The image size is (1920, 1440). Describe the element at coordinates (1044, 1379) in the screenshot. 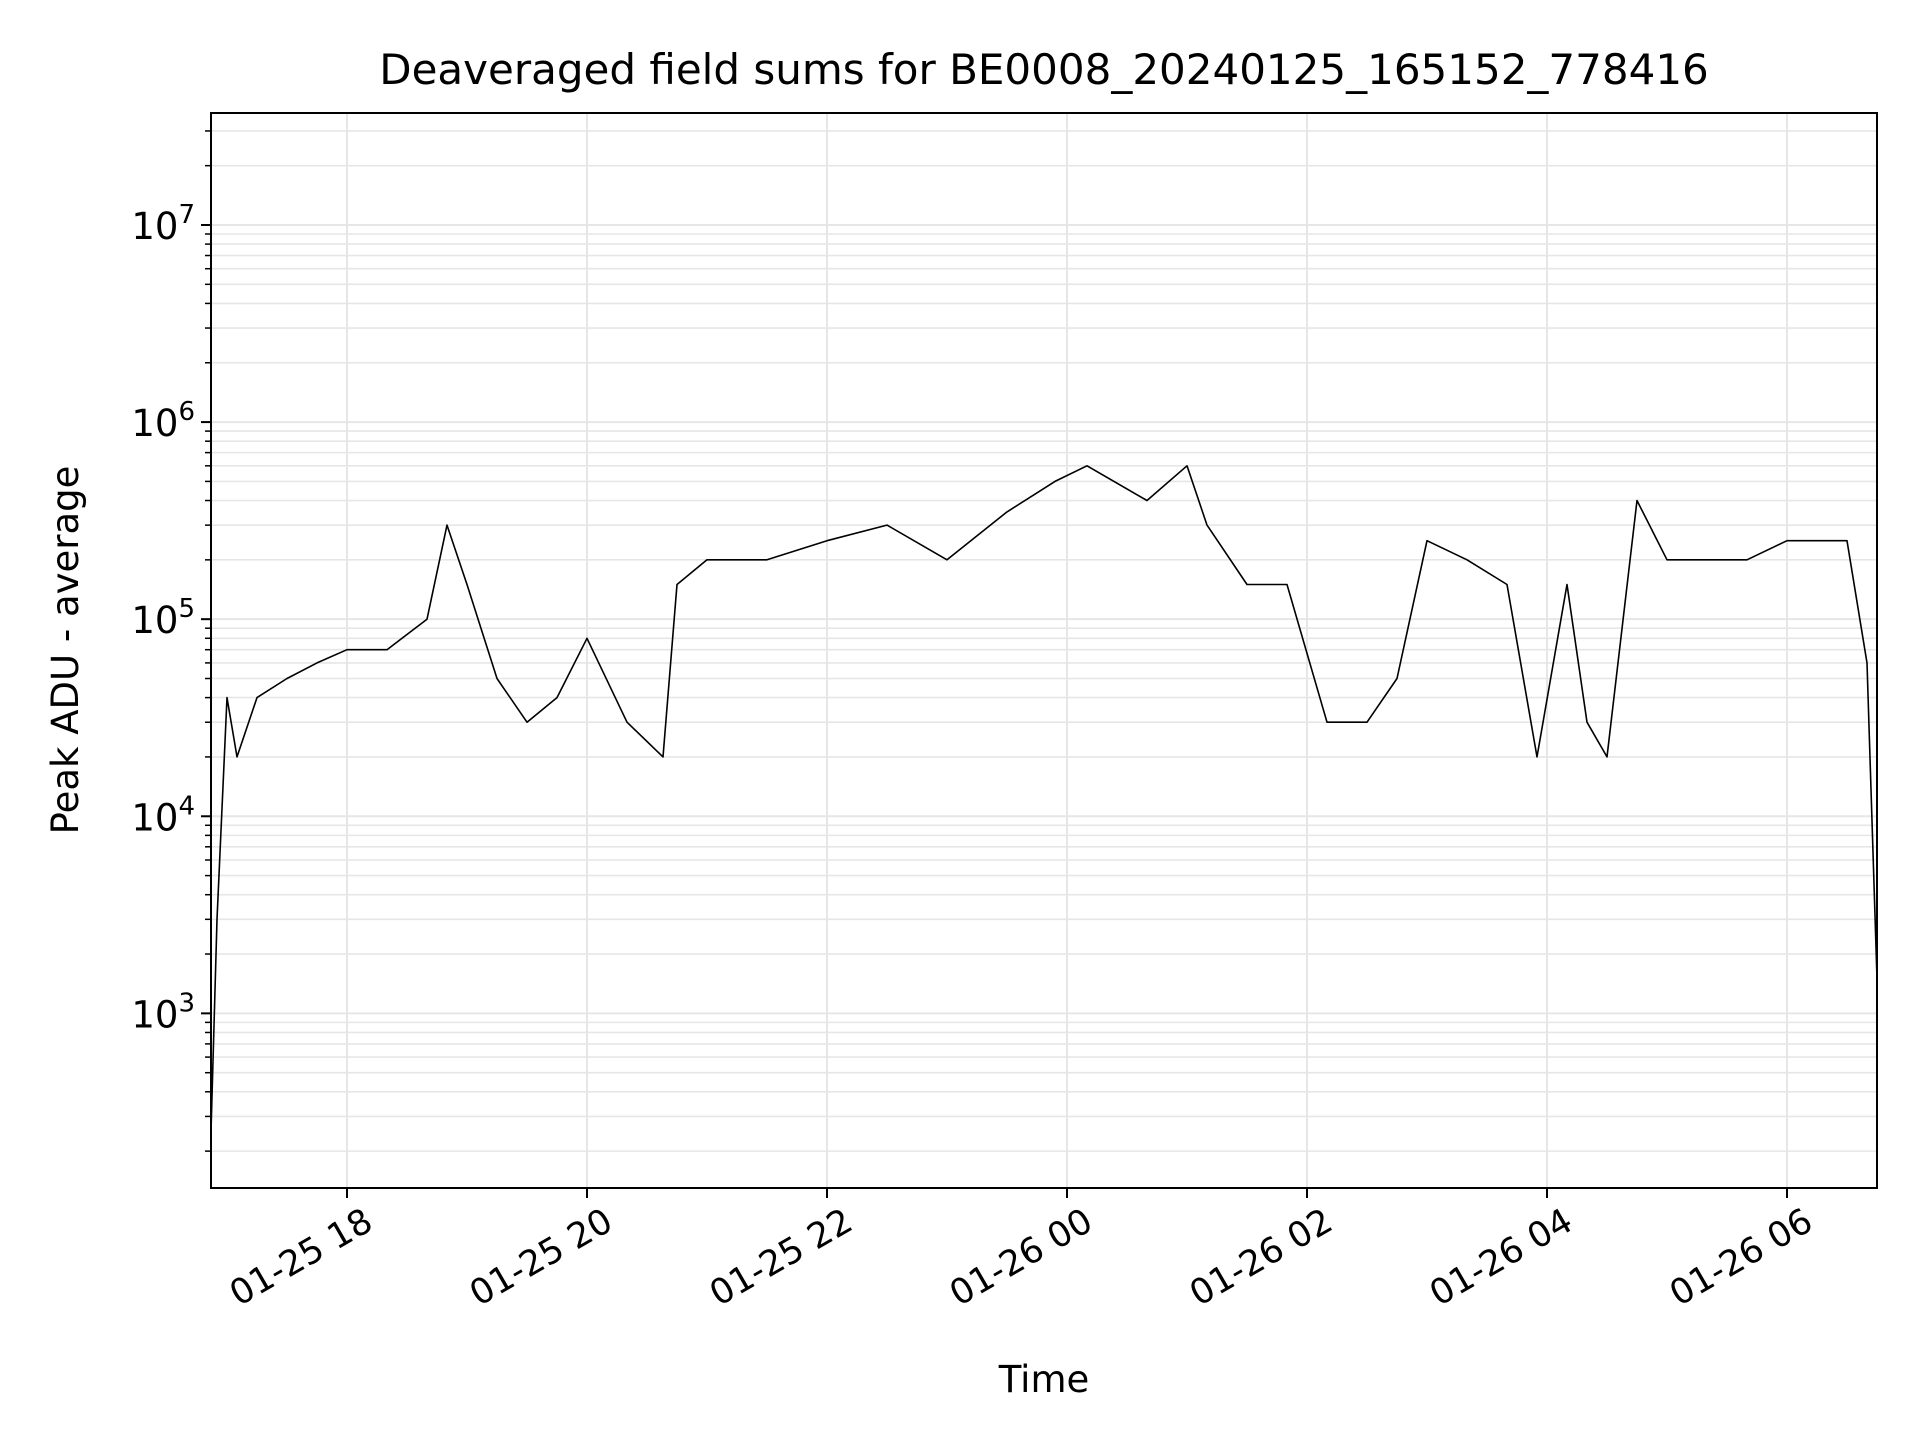

I see `x-axis-label: Time` at that location.